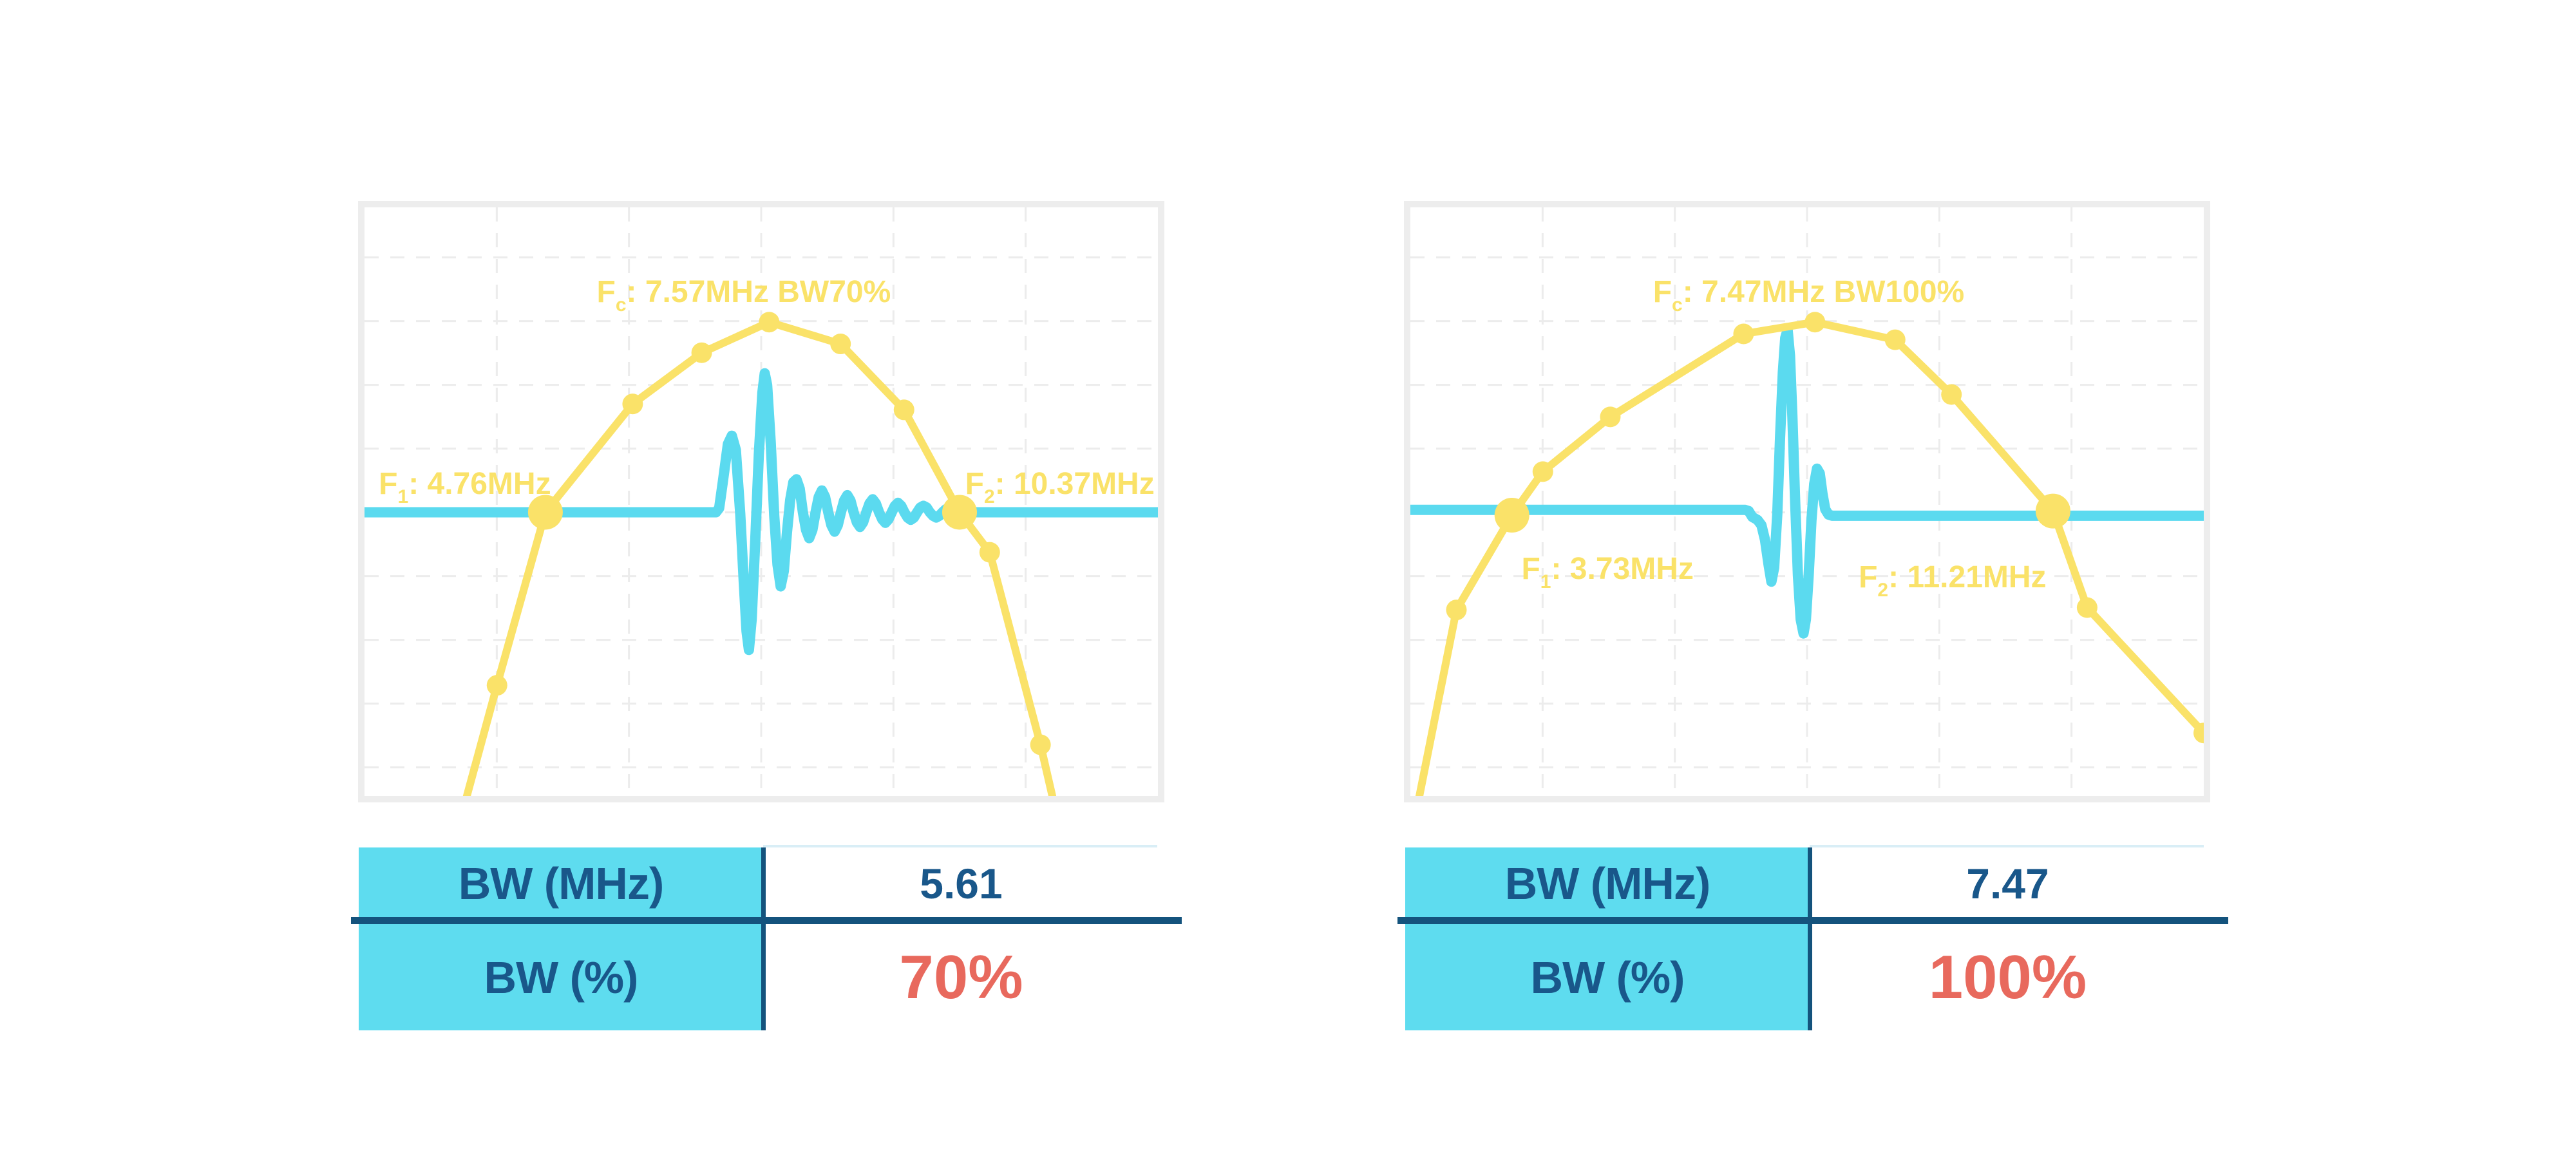  What do you see at coordinates (1622, 568) in the screenshot?
I see `f1-label-text: : 3.73MHz` at bounding box center [1622, 568].